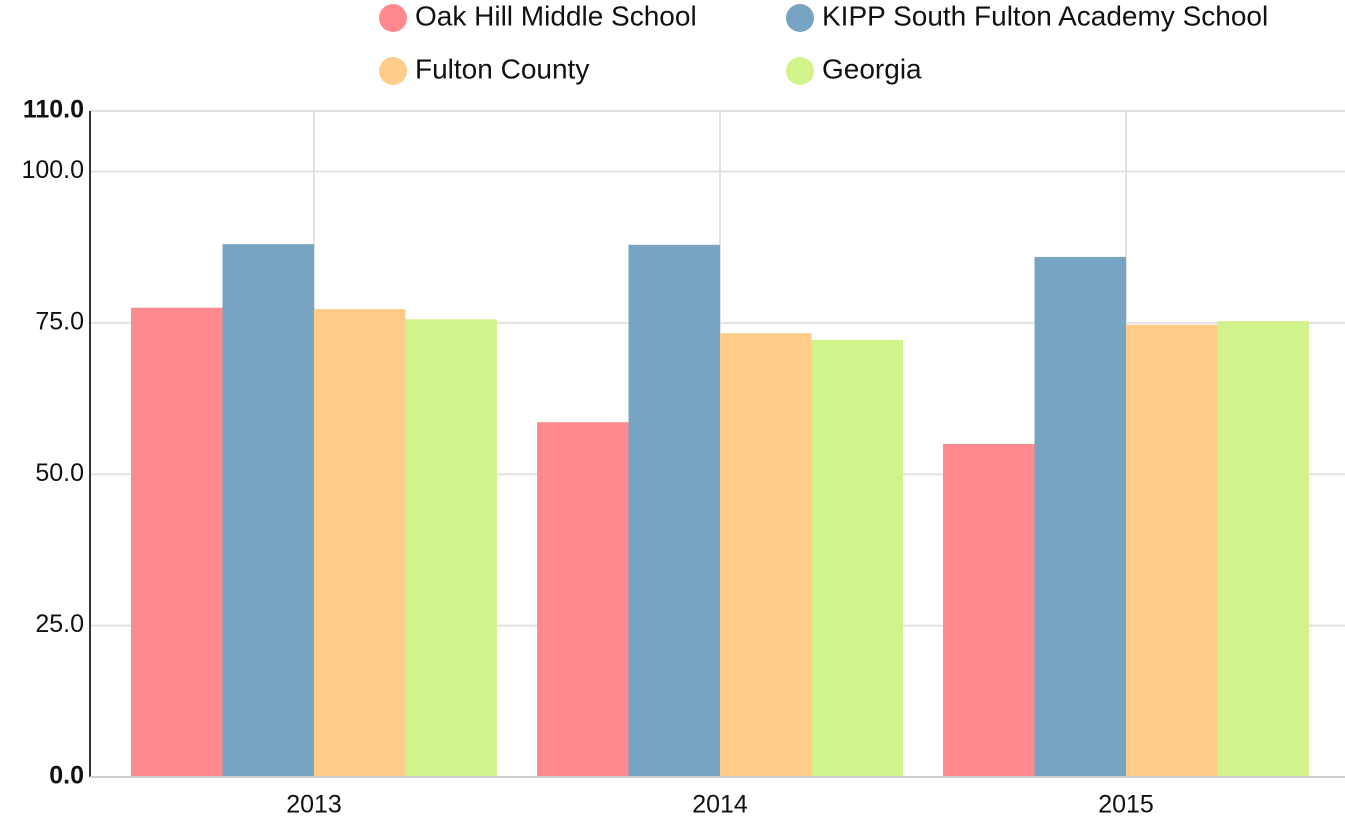 The width and height of the screenshot is (1345, 828). I want to click on legend-label: KIPP South Fulton Academy School, so click(1045, 15).